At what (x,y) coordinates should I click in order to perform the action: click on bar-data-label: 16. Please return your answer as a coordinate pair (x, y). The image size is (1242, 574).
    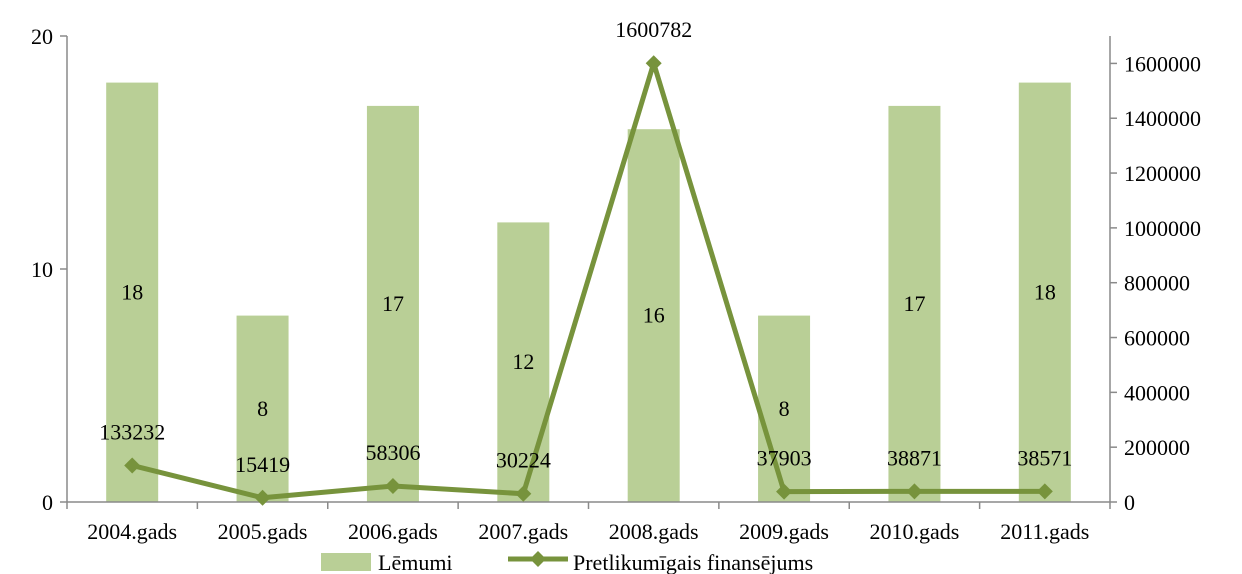
    Looking at the image, I should click on (654, 315).